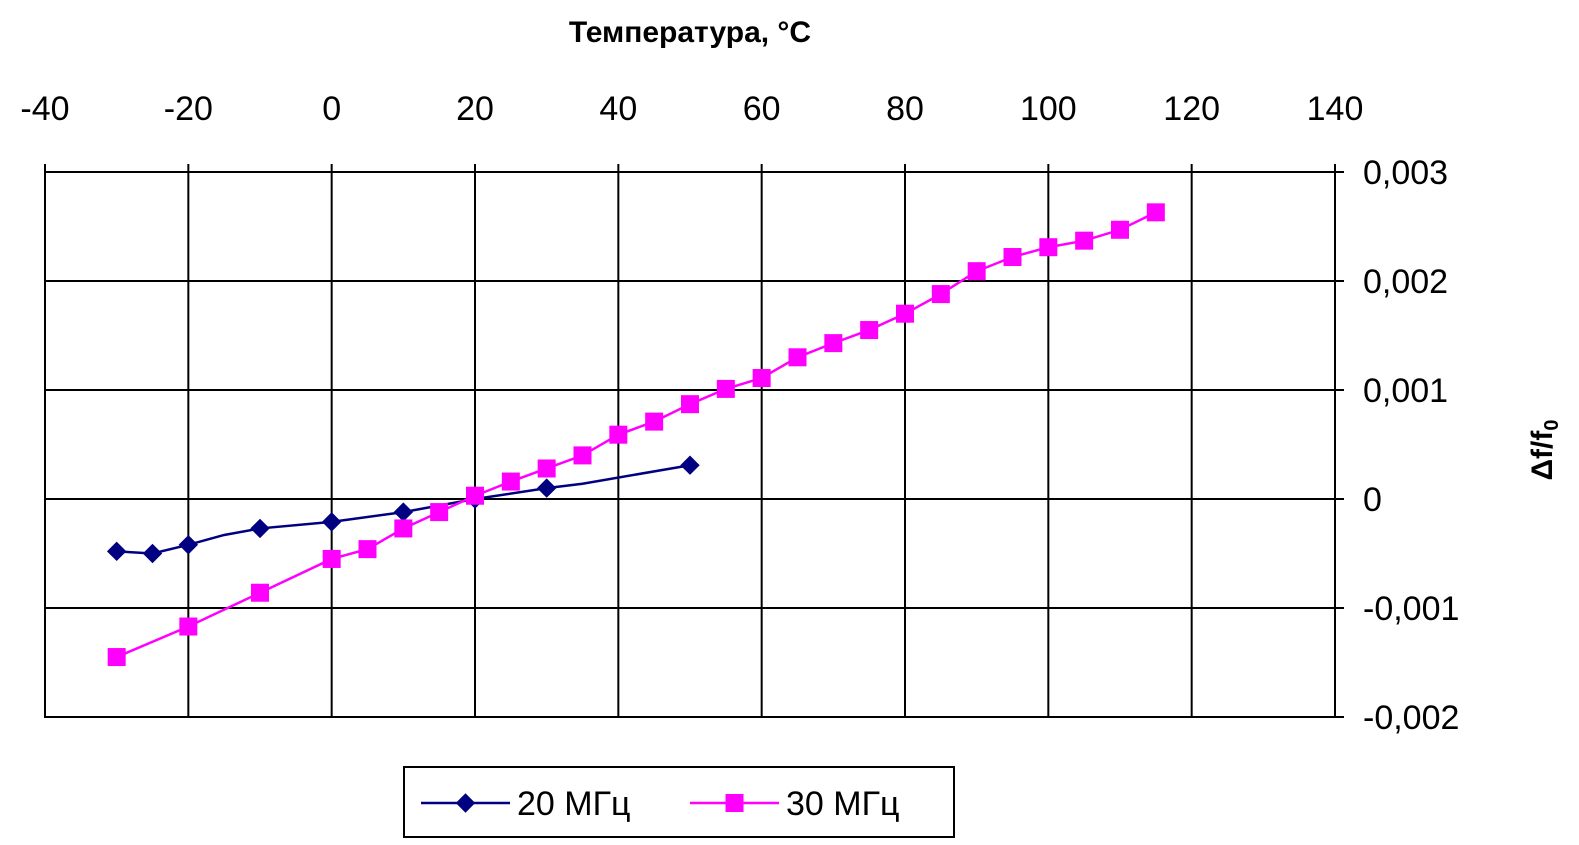 The height and width of the screenshot is (845, 1579). Describe the element at coordinates (1411, 718) in the screenshot. I see `y-tick-label: -0,002` at that location.